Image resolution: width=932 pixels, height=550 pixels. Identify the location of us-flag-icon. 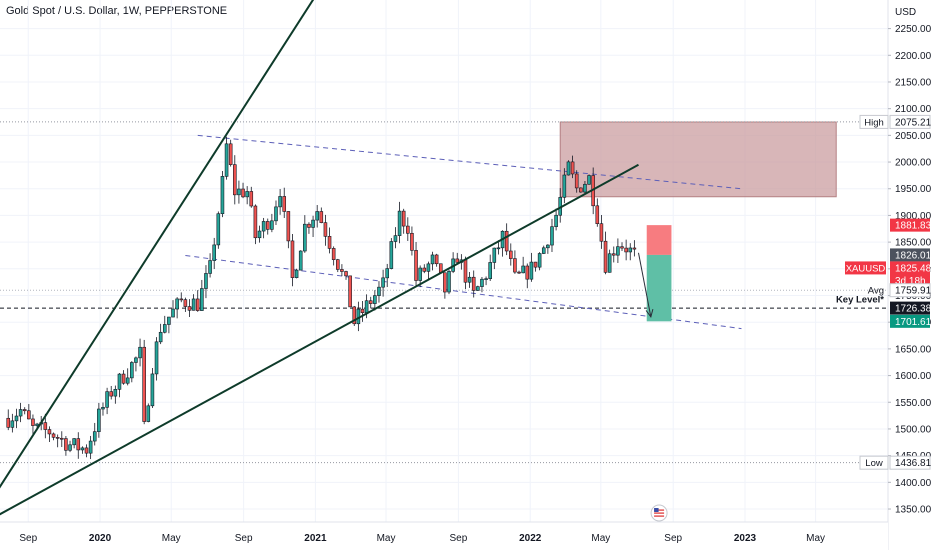
(659, 513).